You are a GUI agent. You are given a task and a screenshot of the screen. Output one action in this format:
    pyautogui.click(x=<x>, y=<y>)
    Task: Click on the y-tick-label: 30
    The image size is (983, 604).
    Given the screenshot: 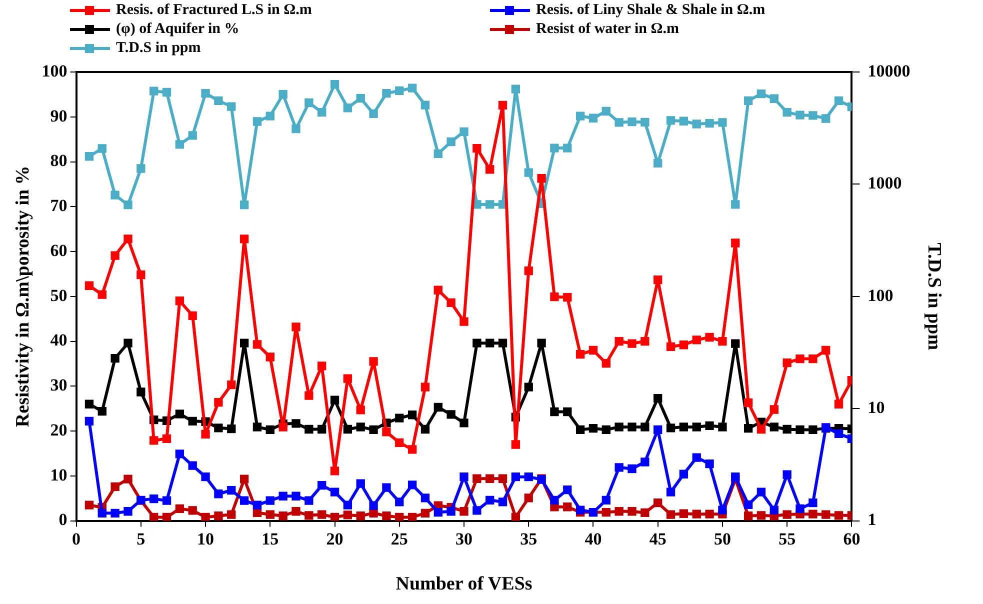 What is the action you would take?
    pyautogui.click(x=59, y=385)
    